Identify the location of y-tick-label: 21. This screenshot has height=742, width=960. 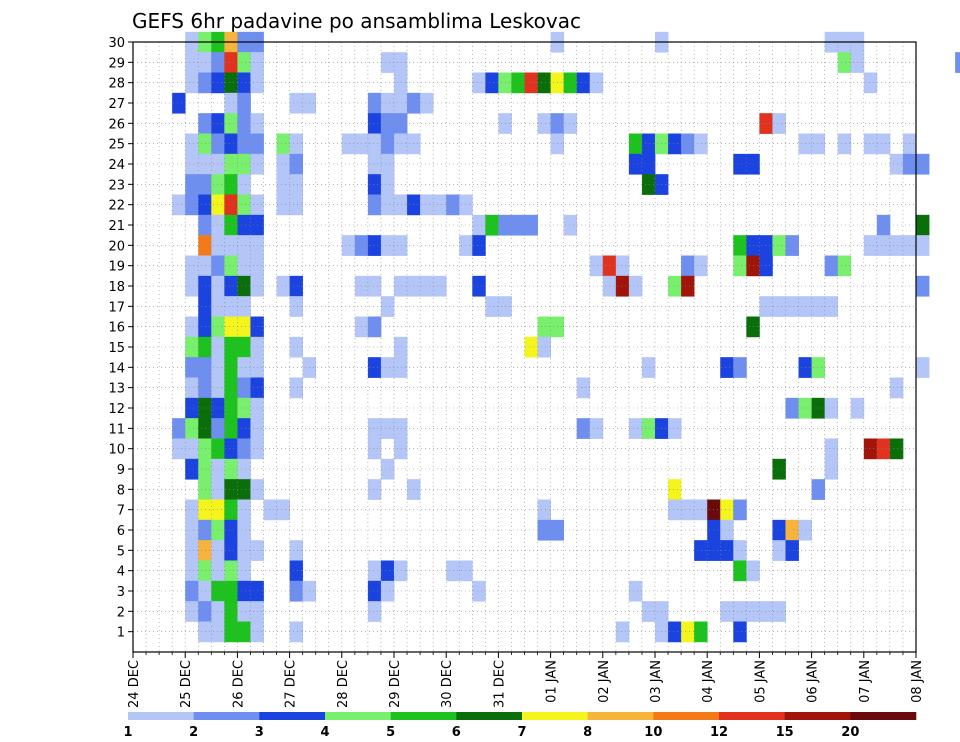
(116, 226).